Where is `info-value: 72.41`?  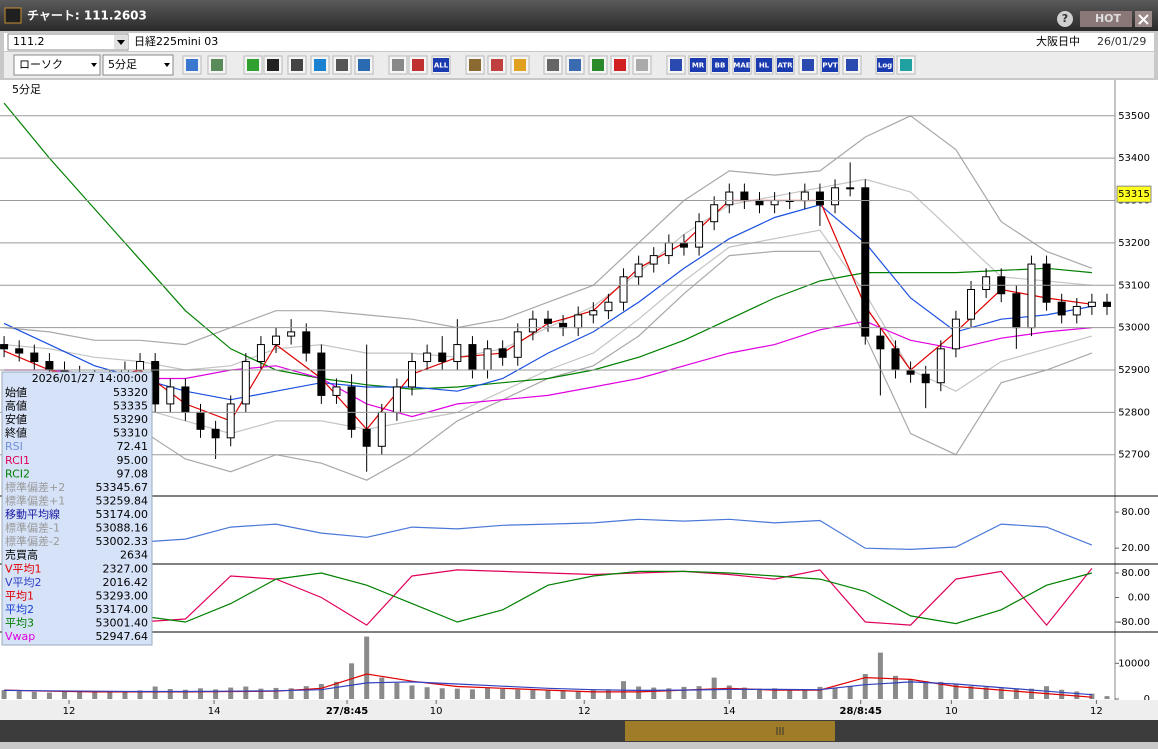 info-value: 72.41 is located at coordinates (133, 446).